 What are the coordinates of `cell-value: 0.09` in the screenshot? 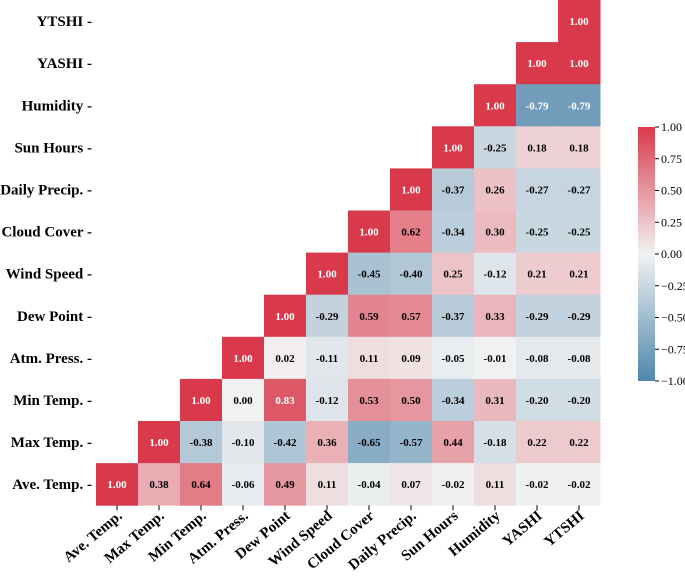 It's located at (411, 359).